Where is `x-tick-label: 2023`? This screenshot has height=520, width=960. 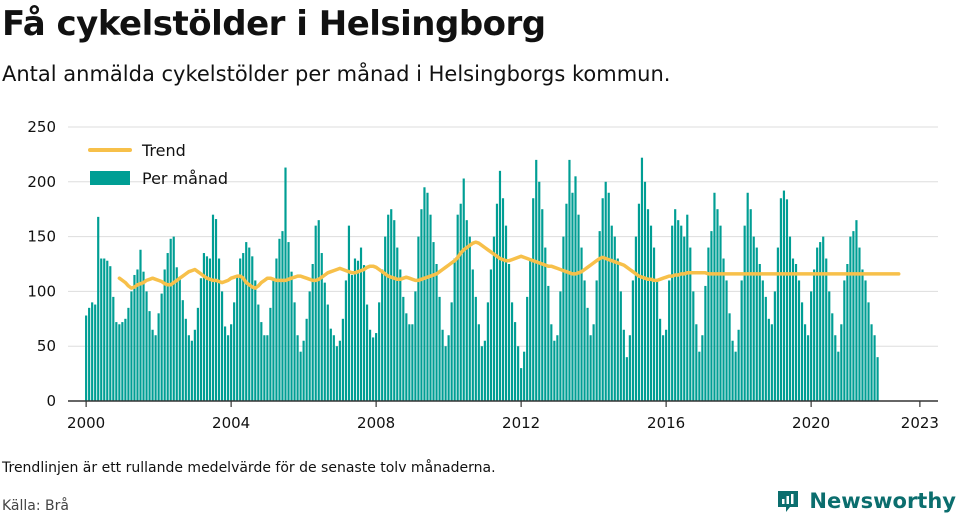
x-tick-label: 2023 is located at coordinates (920, 423).